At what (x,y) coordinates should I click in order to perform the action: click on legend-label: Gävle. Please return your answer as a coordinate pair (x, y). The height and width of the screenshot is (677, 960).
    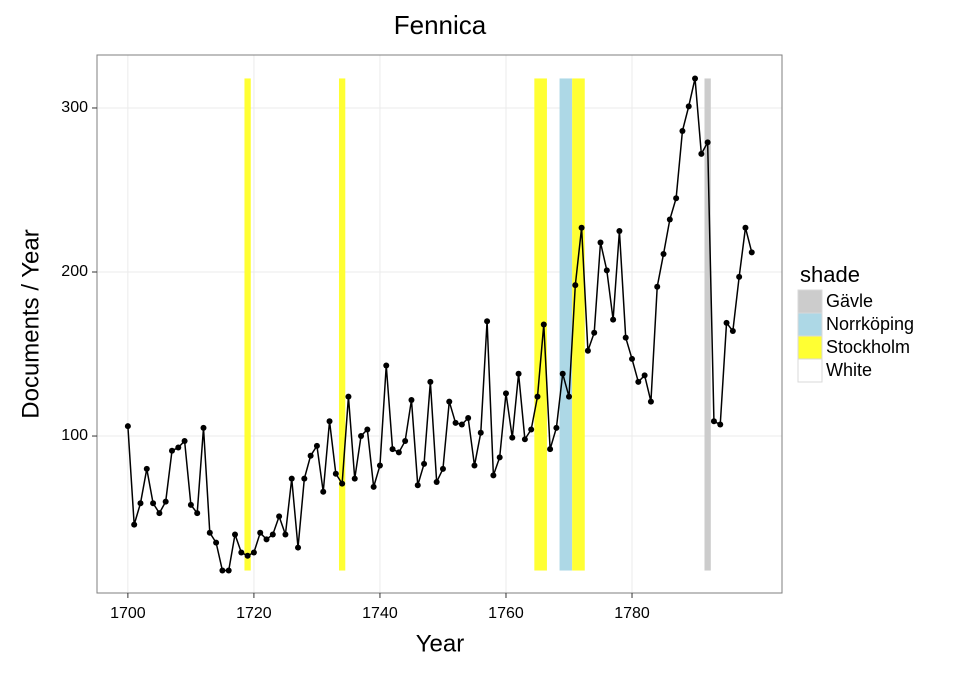
    Looking at the image, I should click on (849, 301).